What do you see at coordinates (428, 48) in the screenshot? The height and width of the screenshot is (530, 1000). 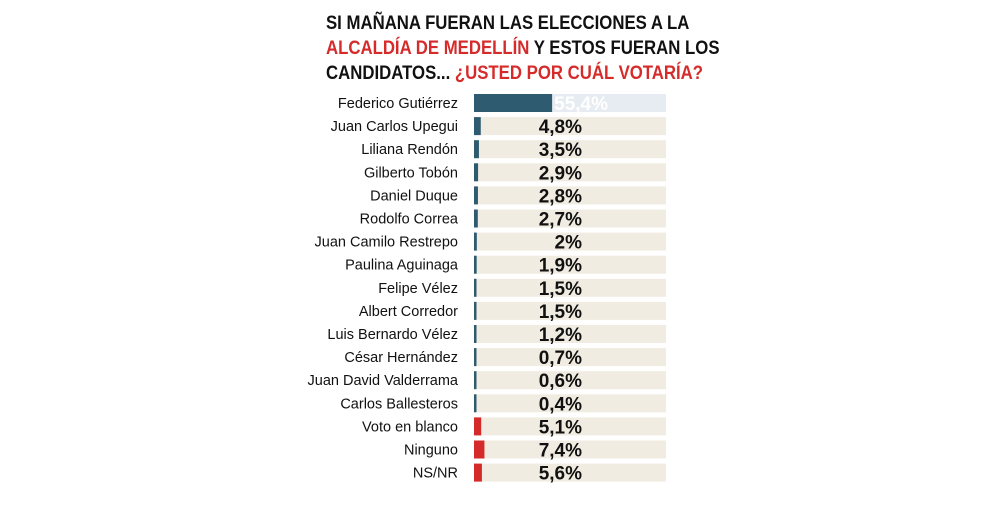 I see `title-highlight-alcaldia: ALCALDÍA DE MEDELLÍN` at bounding box center [428, 48].